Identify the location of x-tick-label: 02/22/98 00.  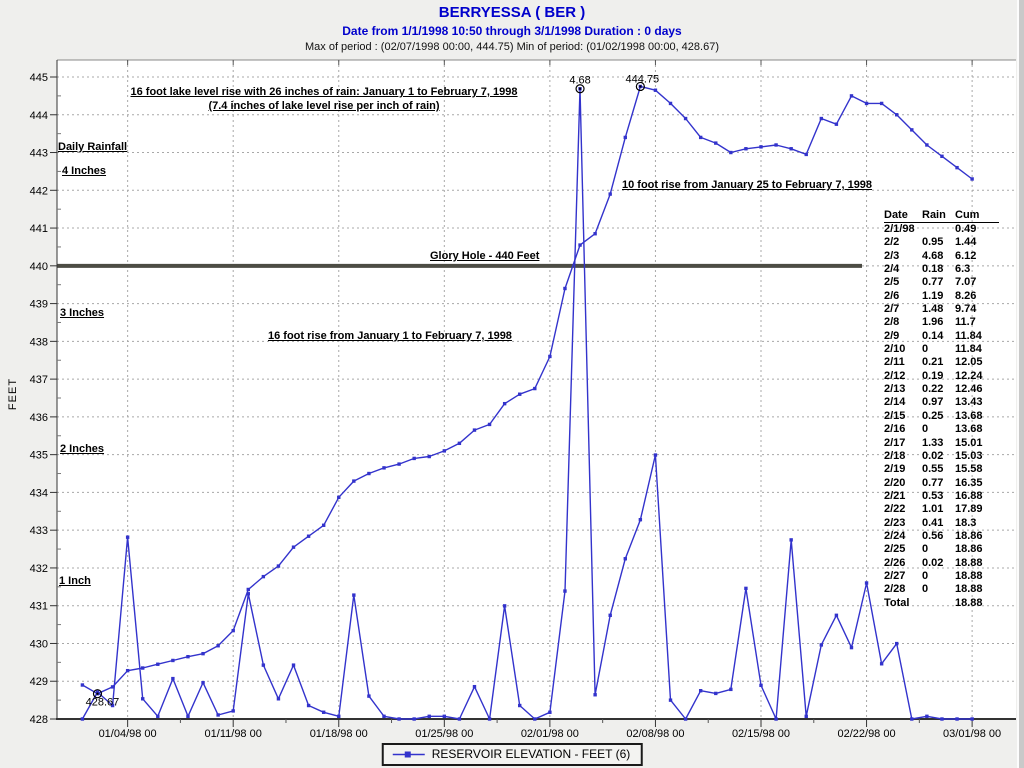
(866, 734).